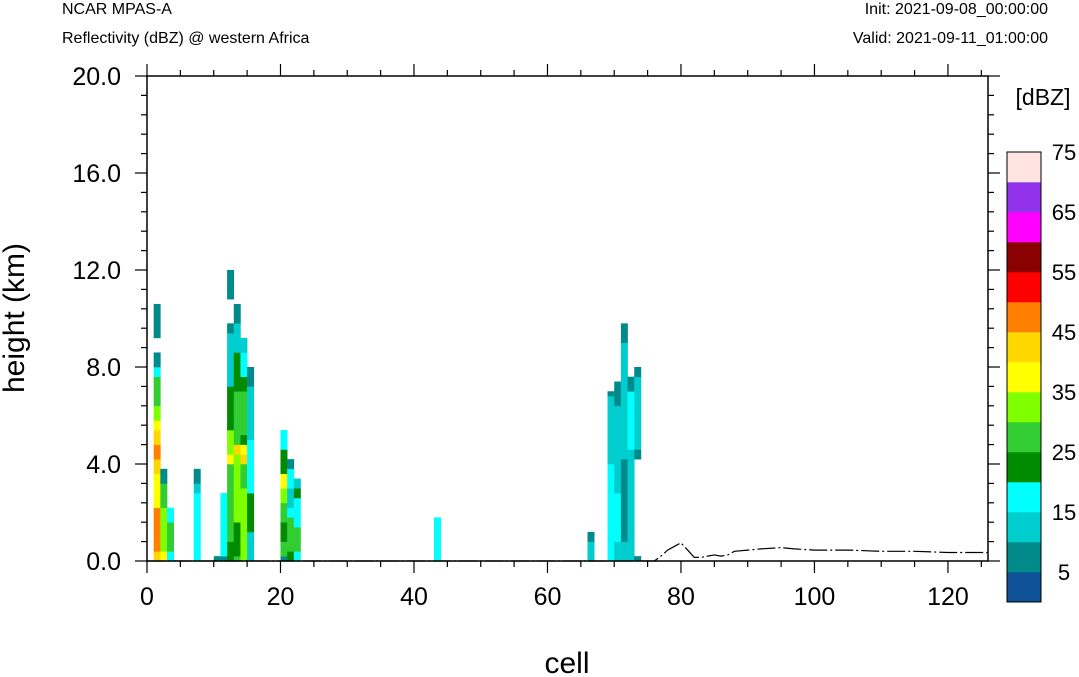 The width and height of the screenshot is (1079, 677). Describe the element at coordinates (548, 597) in the screenshot. I see `x-tick-label: 60` at that location.